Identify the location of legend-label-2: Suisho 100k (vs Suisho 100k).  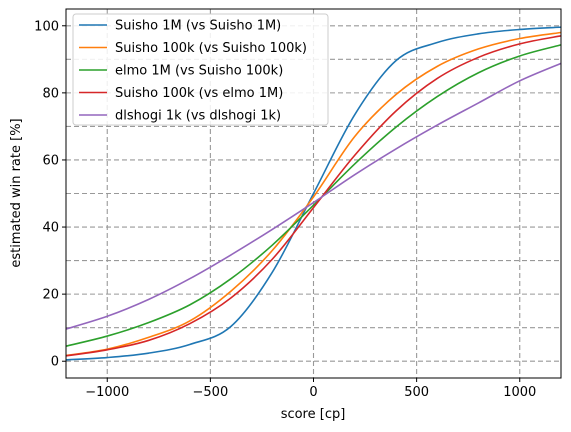
(211, 48).